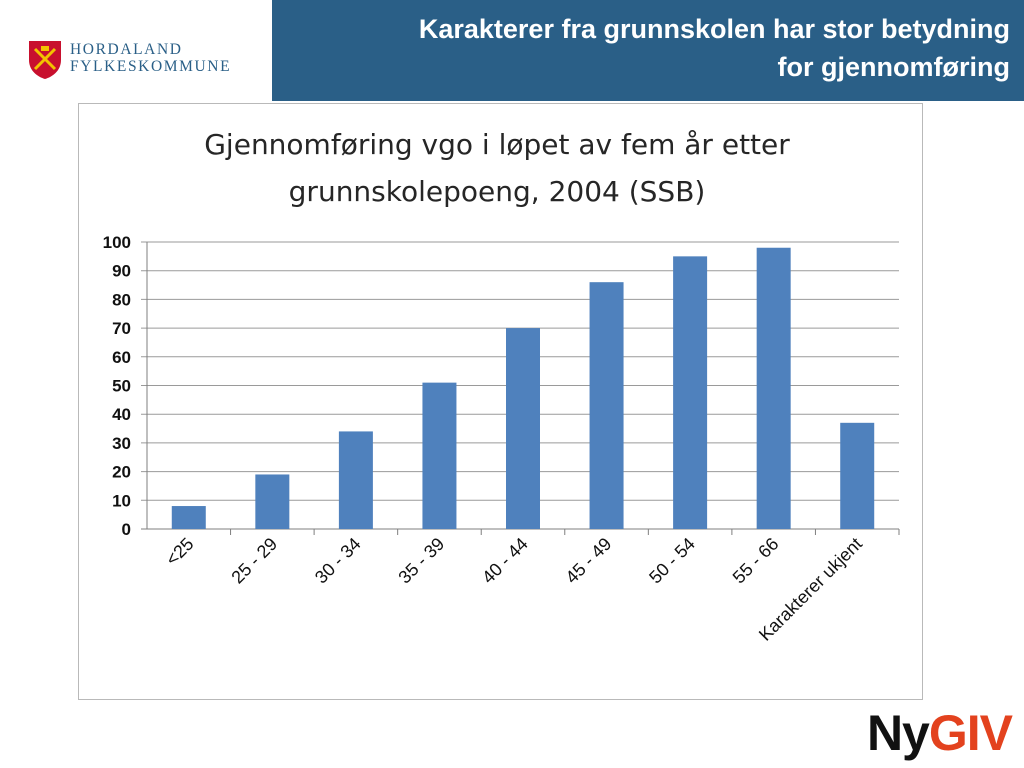 This screenshot has height=768, width=1024. I want to click on org-name: HORDALAND FYLKESKOMMUNE, so click(150, 58).